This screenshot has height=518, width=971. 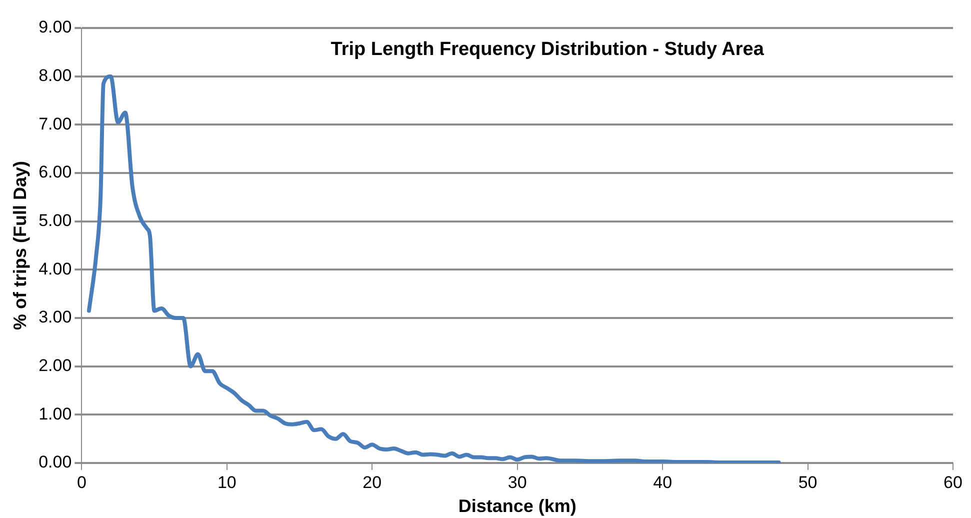 What do you see at coordinates (517, 506) in the screenshot?
I see `x-axis-title: Distance (km)` at bounding box center [517, 506].